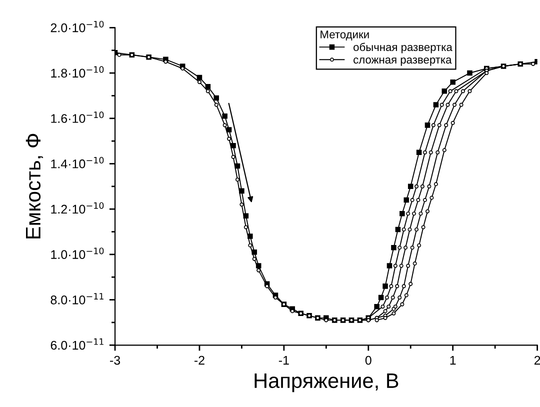 The width and height of the screenshot is (540, 407). What do you see at coordinates (326, 383) in the screenshot?
I see `x-axis-title: Напряжение, В` at bounding box center [326, 383].